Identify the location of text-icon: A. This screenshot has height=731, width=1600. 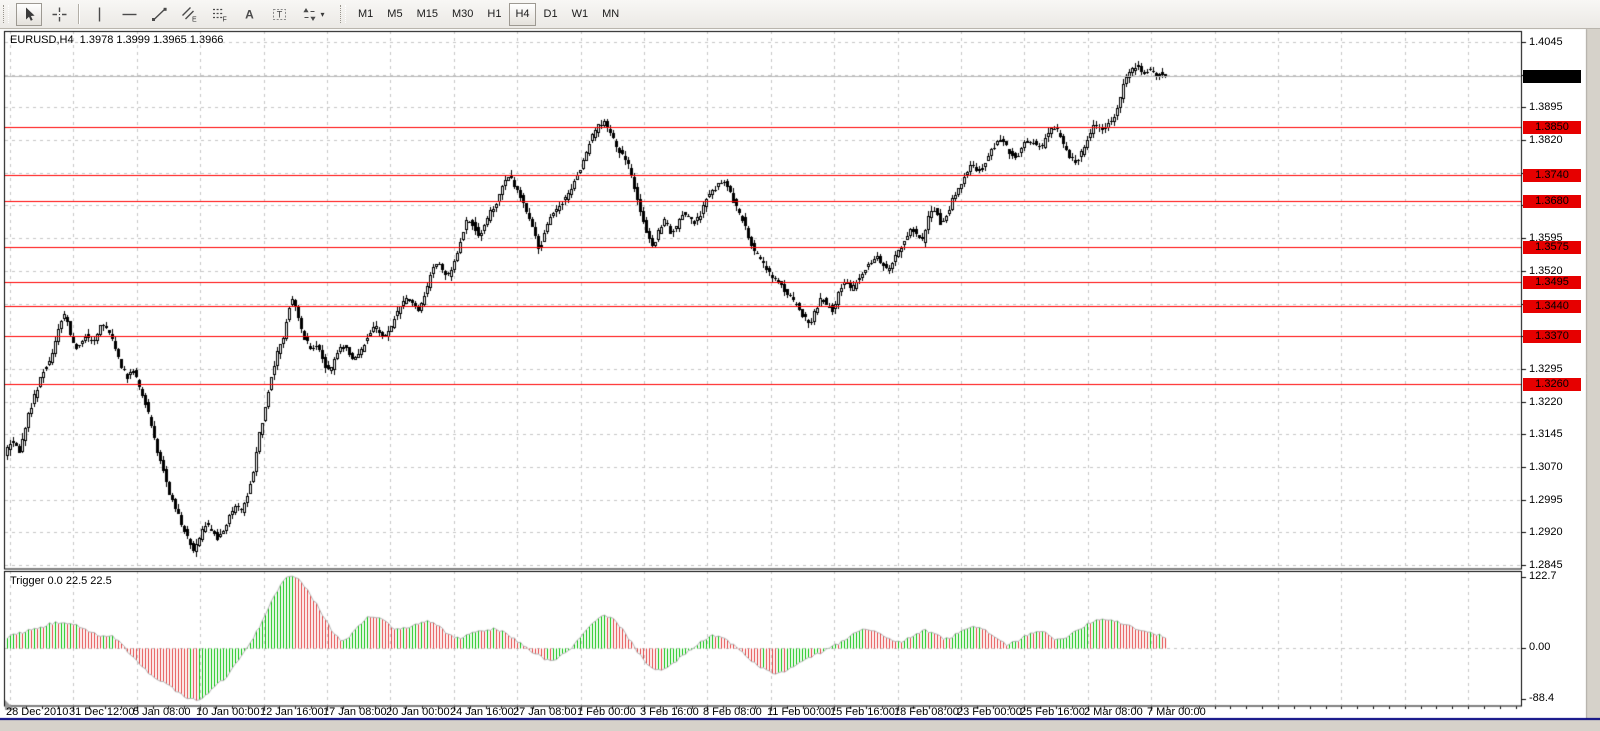
(249, 14).